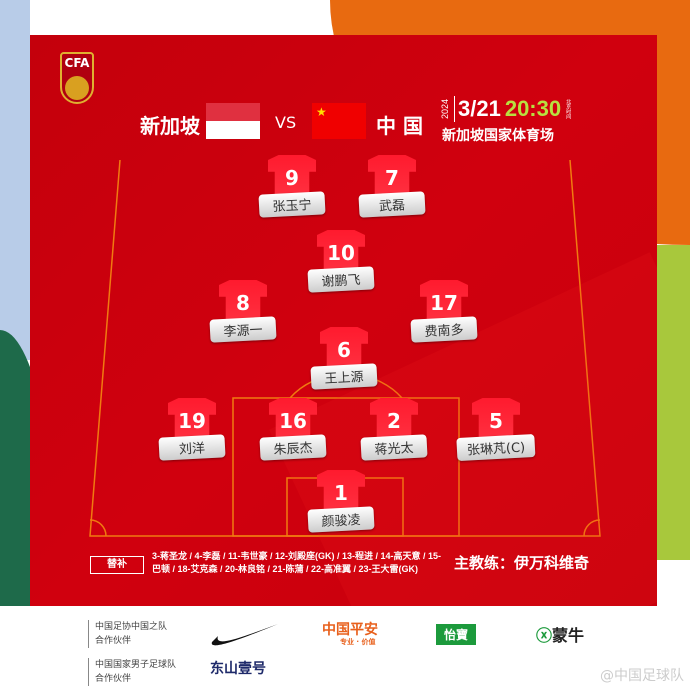 The image size is (690, 690). What do you see at coordinates (522, 563) in the screenshot?
I see `head-coach: 主教练：伊万科维奇` at bounding box center [522, 563].